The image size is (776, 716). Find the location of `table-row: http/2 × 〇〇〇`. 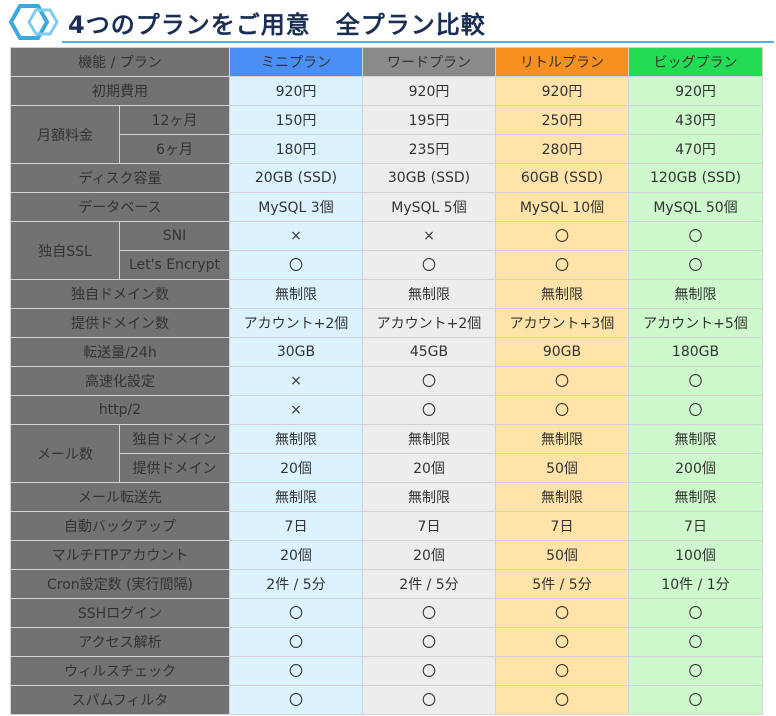

table-row: http/2 × 〇〇〇 is located at coordinates (386, 410).